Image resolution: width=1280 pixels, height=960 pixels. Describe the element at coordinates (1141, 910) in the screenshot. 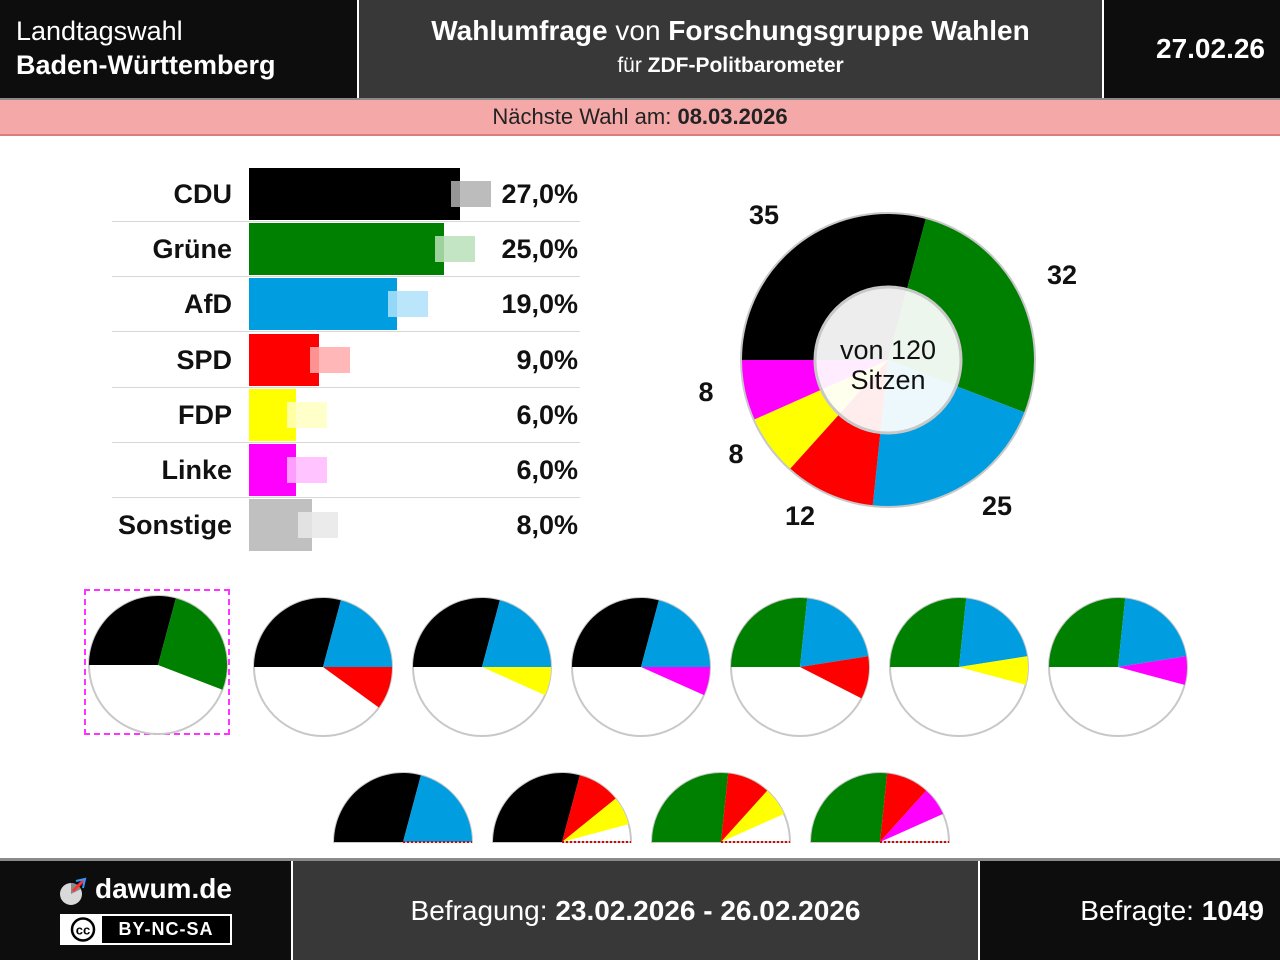

I see `respondents-label: Befragte:` at that location.